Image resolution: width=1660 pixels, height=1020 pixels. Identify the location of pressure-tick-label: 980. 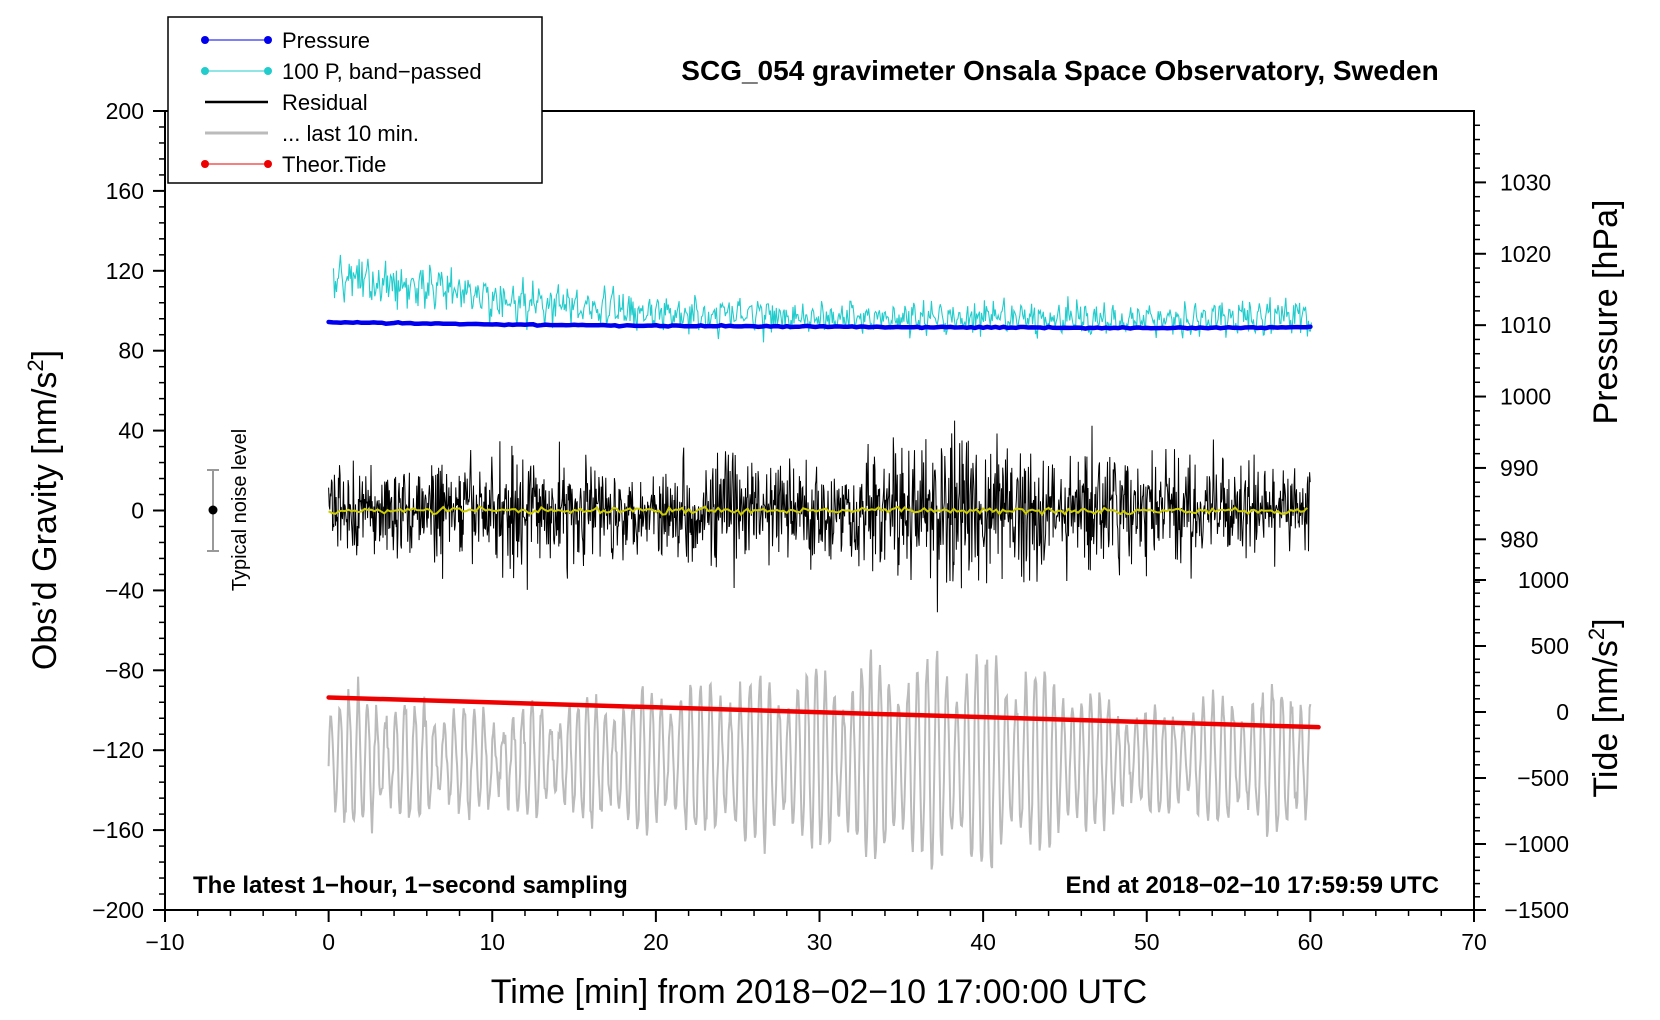
(1519, 539).